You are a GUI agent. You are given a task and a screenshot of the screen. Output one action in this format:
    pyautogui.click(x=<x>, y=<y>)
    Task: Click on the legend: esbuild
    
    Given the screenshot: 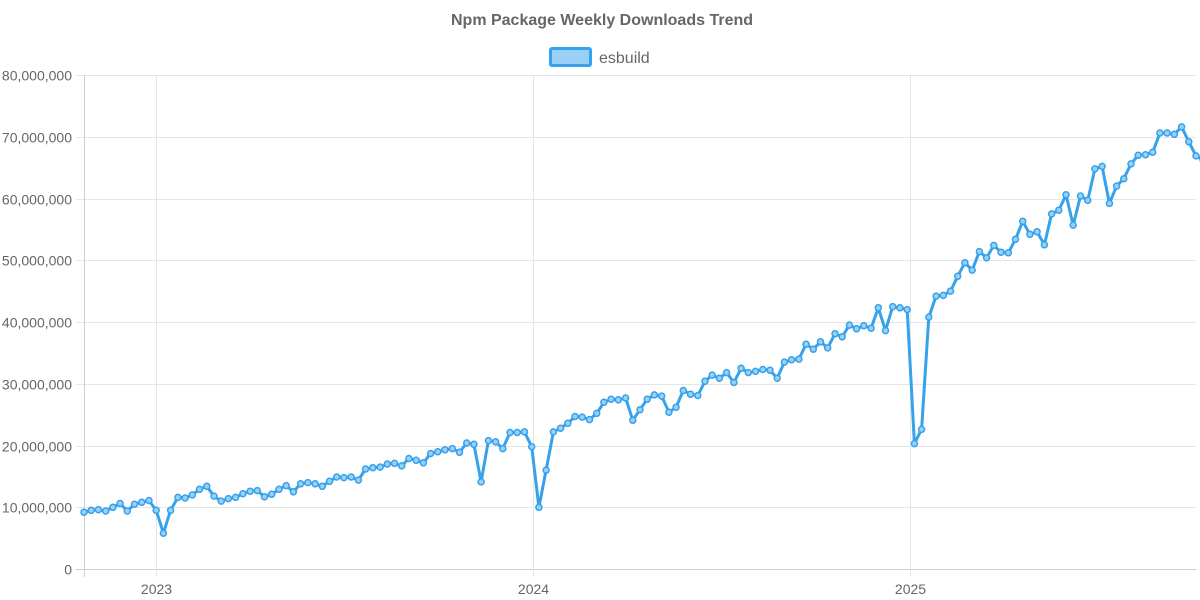 What is the action you would take?
    pyautogui.click(x=599, y=57)
    